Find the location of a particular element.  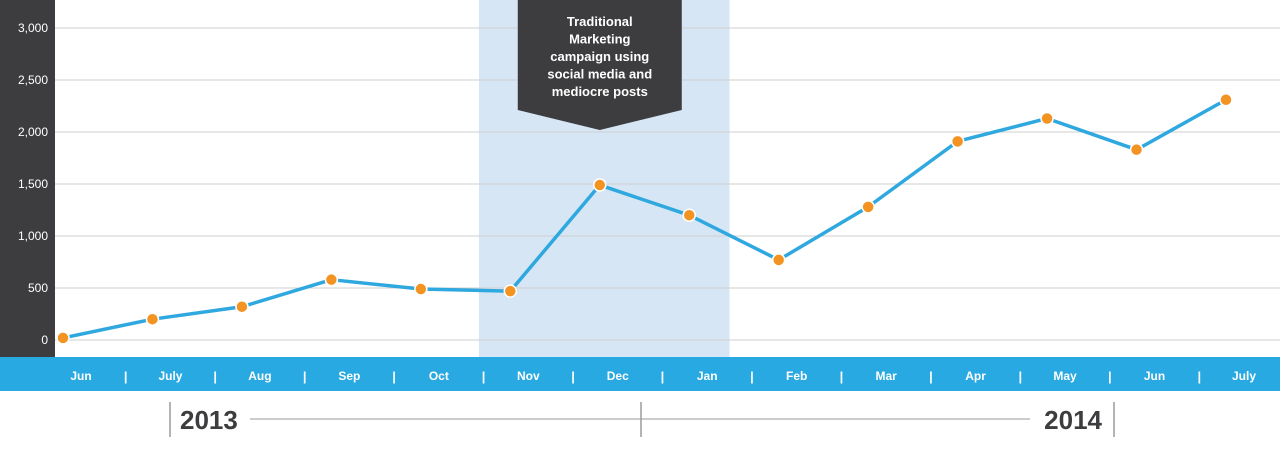

y-tick-label: 0 is located at coordinates (44, 340).